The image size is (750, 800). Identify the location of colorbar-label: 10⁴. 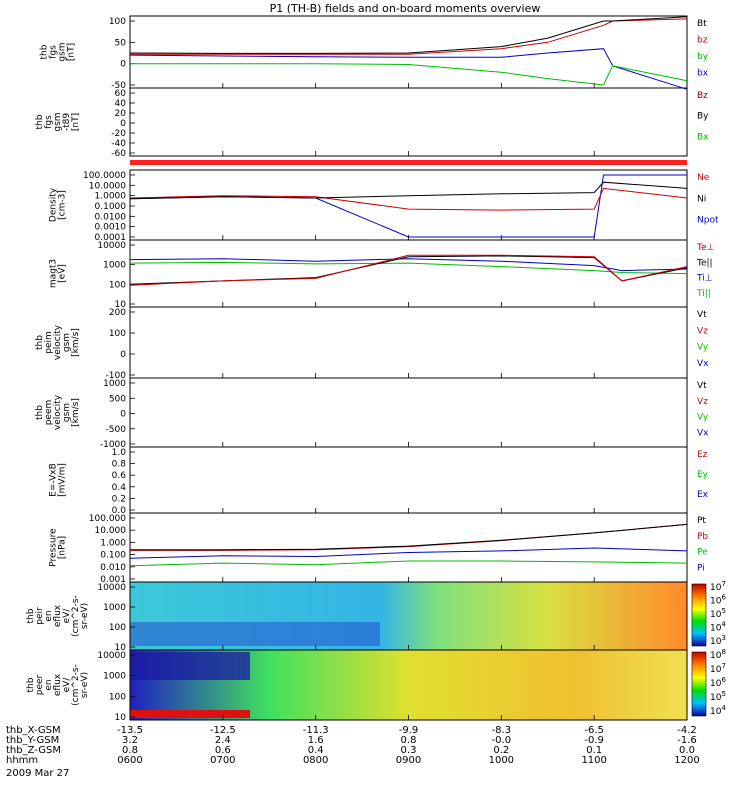
(718, 627).